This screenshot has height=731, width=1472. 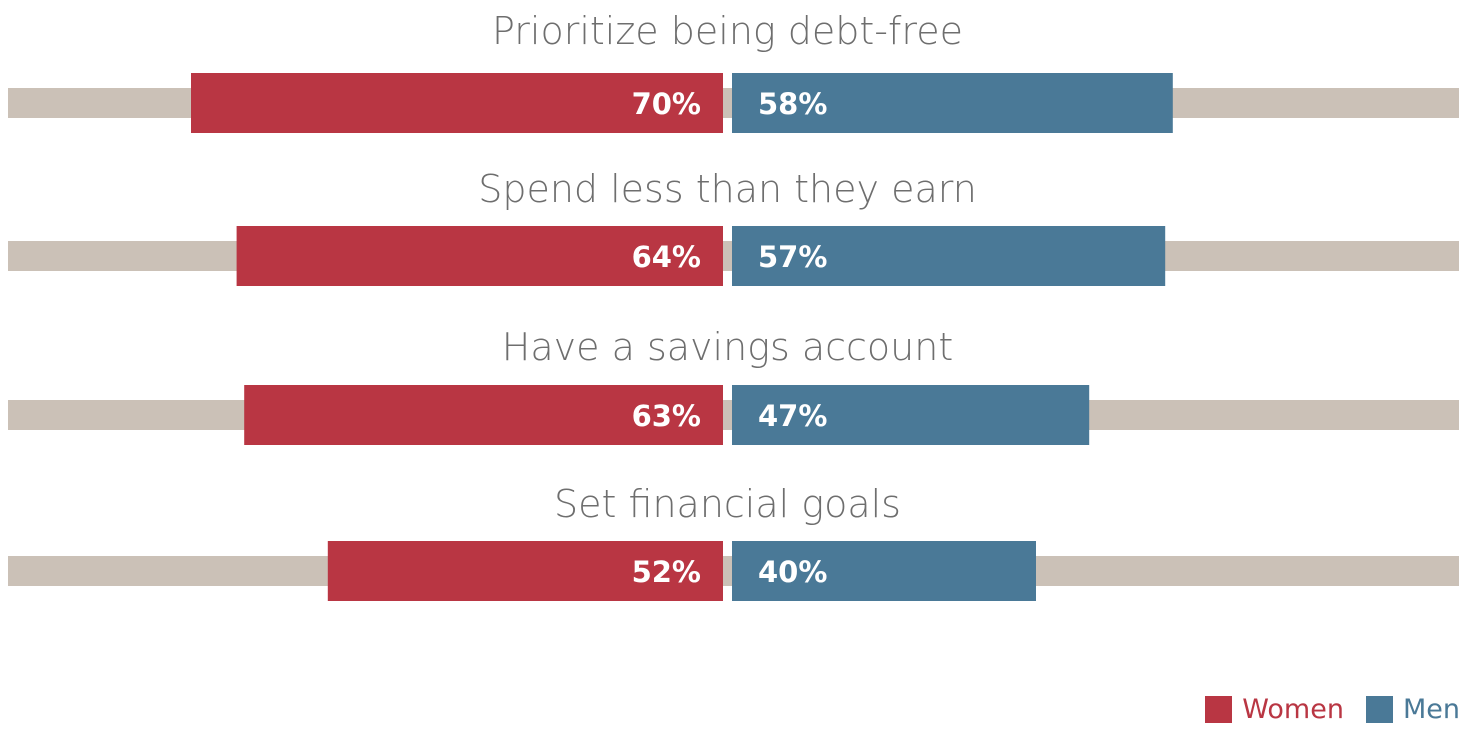 What do you see at coordinates (792, 572) in the screenshot?
I see `value-label-men: 40%` at bounding box center [792, 572].